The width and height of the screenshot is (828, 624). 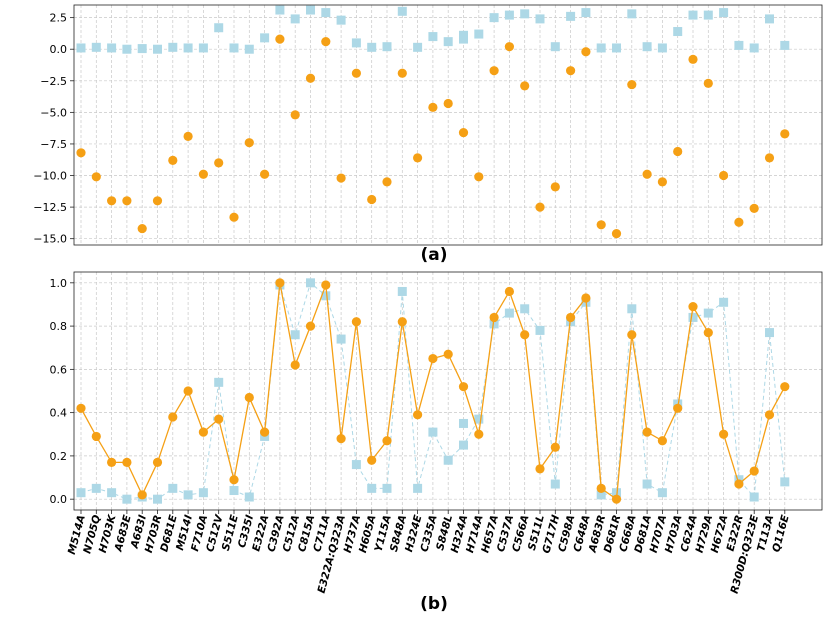 I want to click on panel-b-label: (b), so click(x=434, y=604).